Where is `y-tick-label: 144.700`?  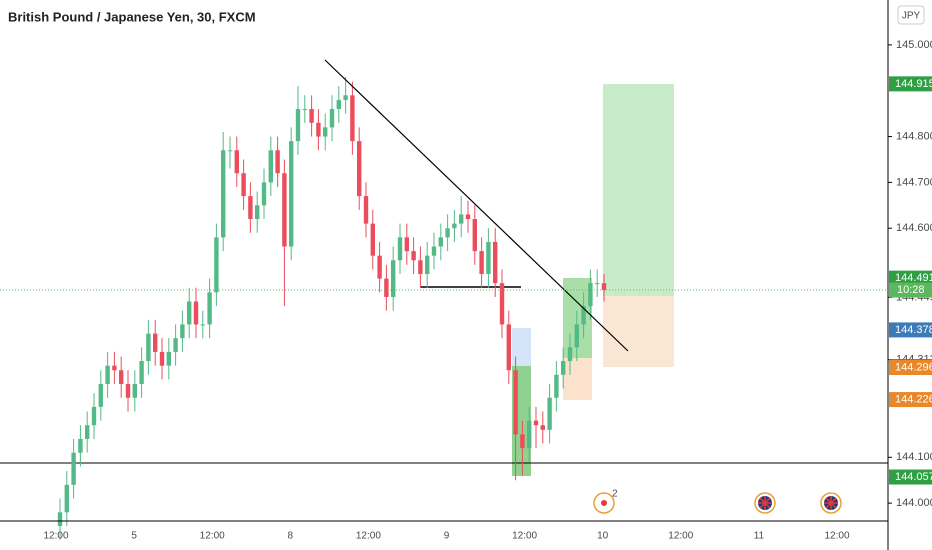 y-tick-label: 144.700 is located at coordinates (914, 182).